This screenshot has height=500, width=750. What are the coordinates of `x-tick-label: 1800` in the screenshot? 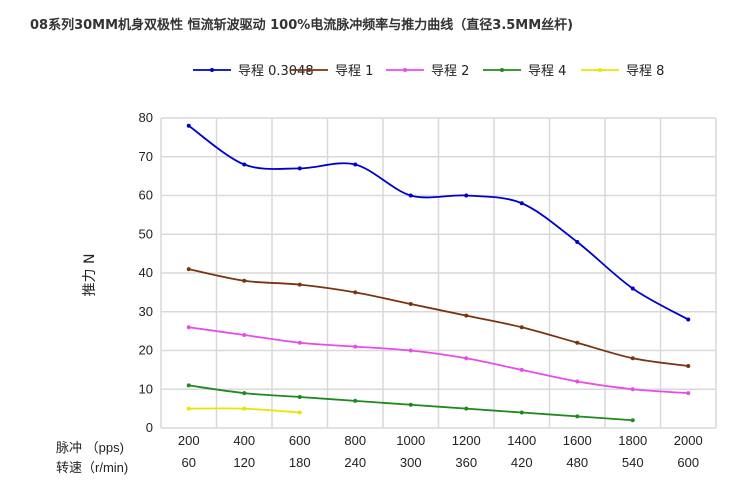 It's located at (632, 440).